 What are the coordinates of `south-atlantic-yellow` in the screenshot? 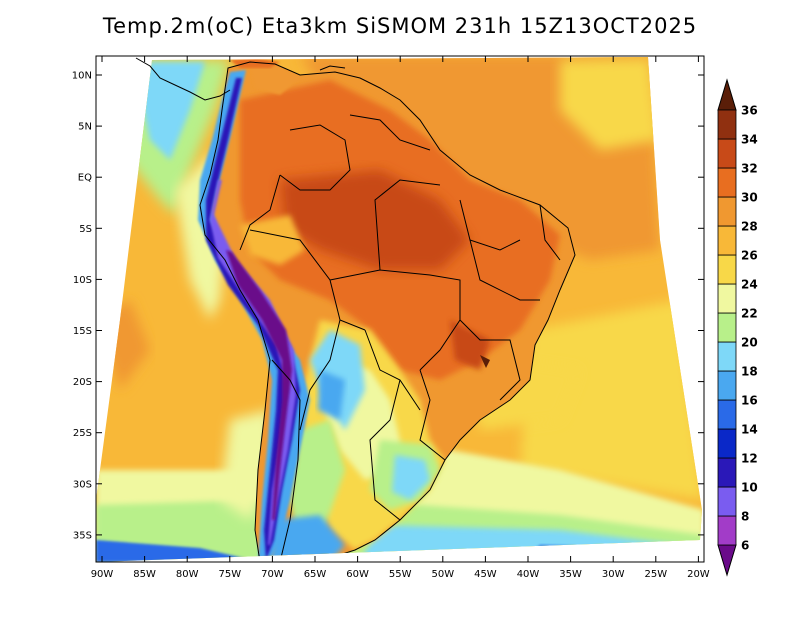 It's located at (611, 400).